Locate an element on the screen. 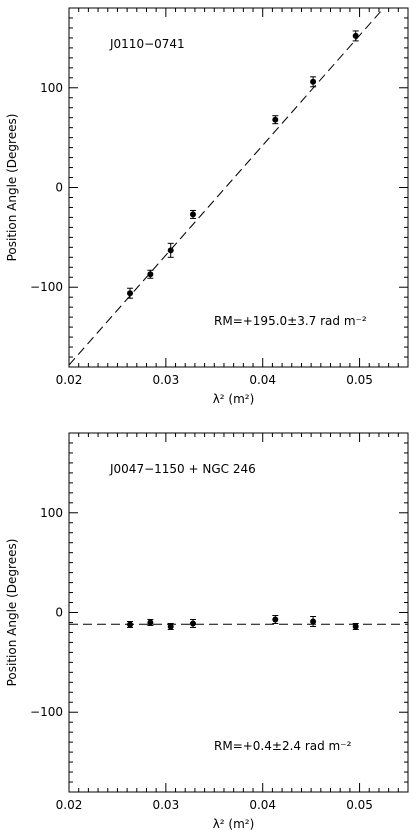 This screenshot has width=418, height=835. source-label: J0110−0741 is located at coordinates (147, 44).